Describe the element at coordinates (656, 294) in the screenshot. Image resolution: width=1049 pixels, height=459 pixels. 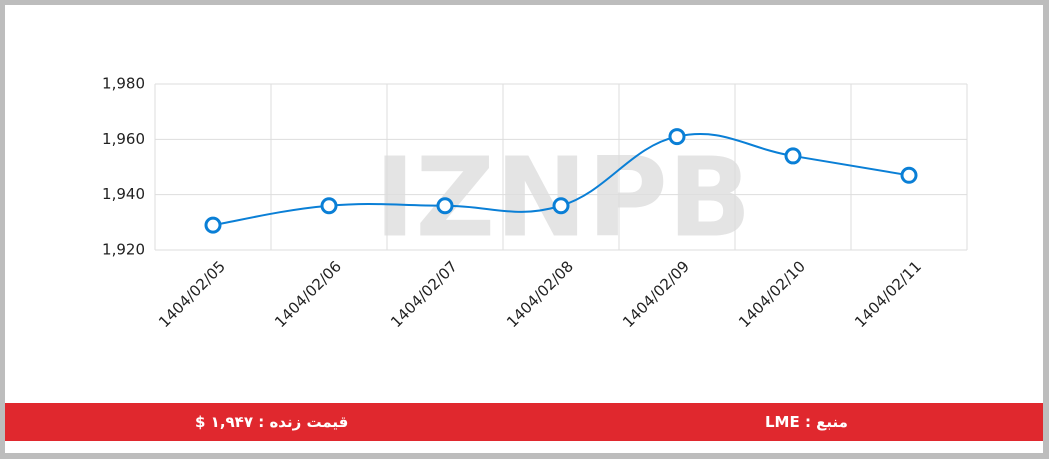
I see `x-tick-label: 1404/02/09` at that location.